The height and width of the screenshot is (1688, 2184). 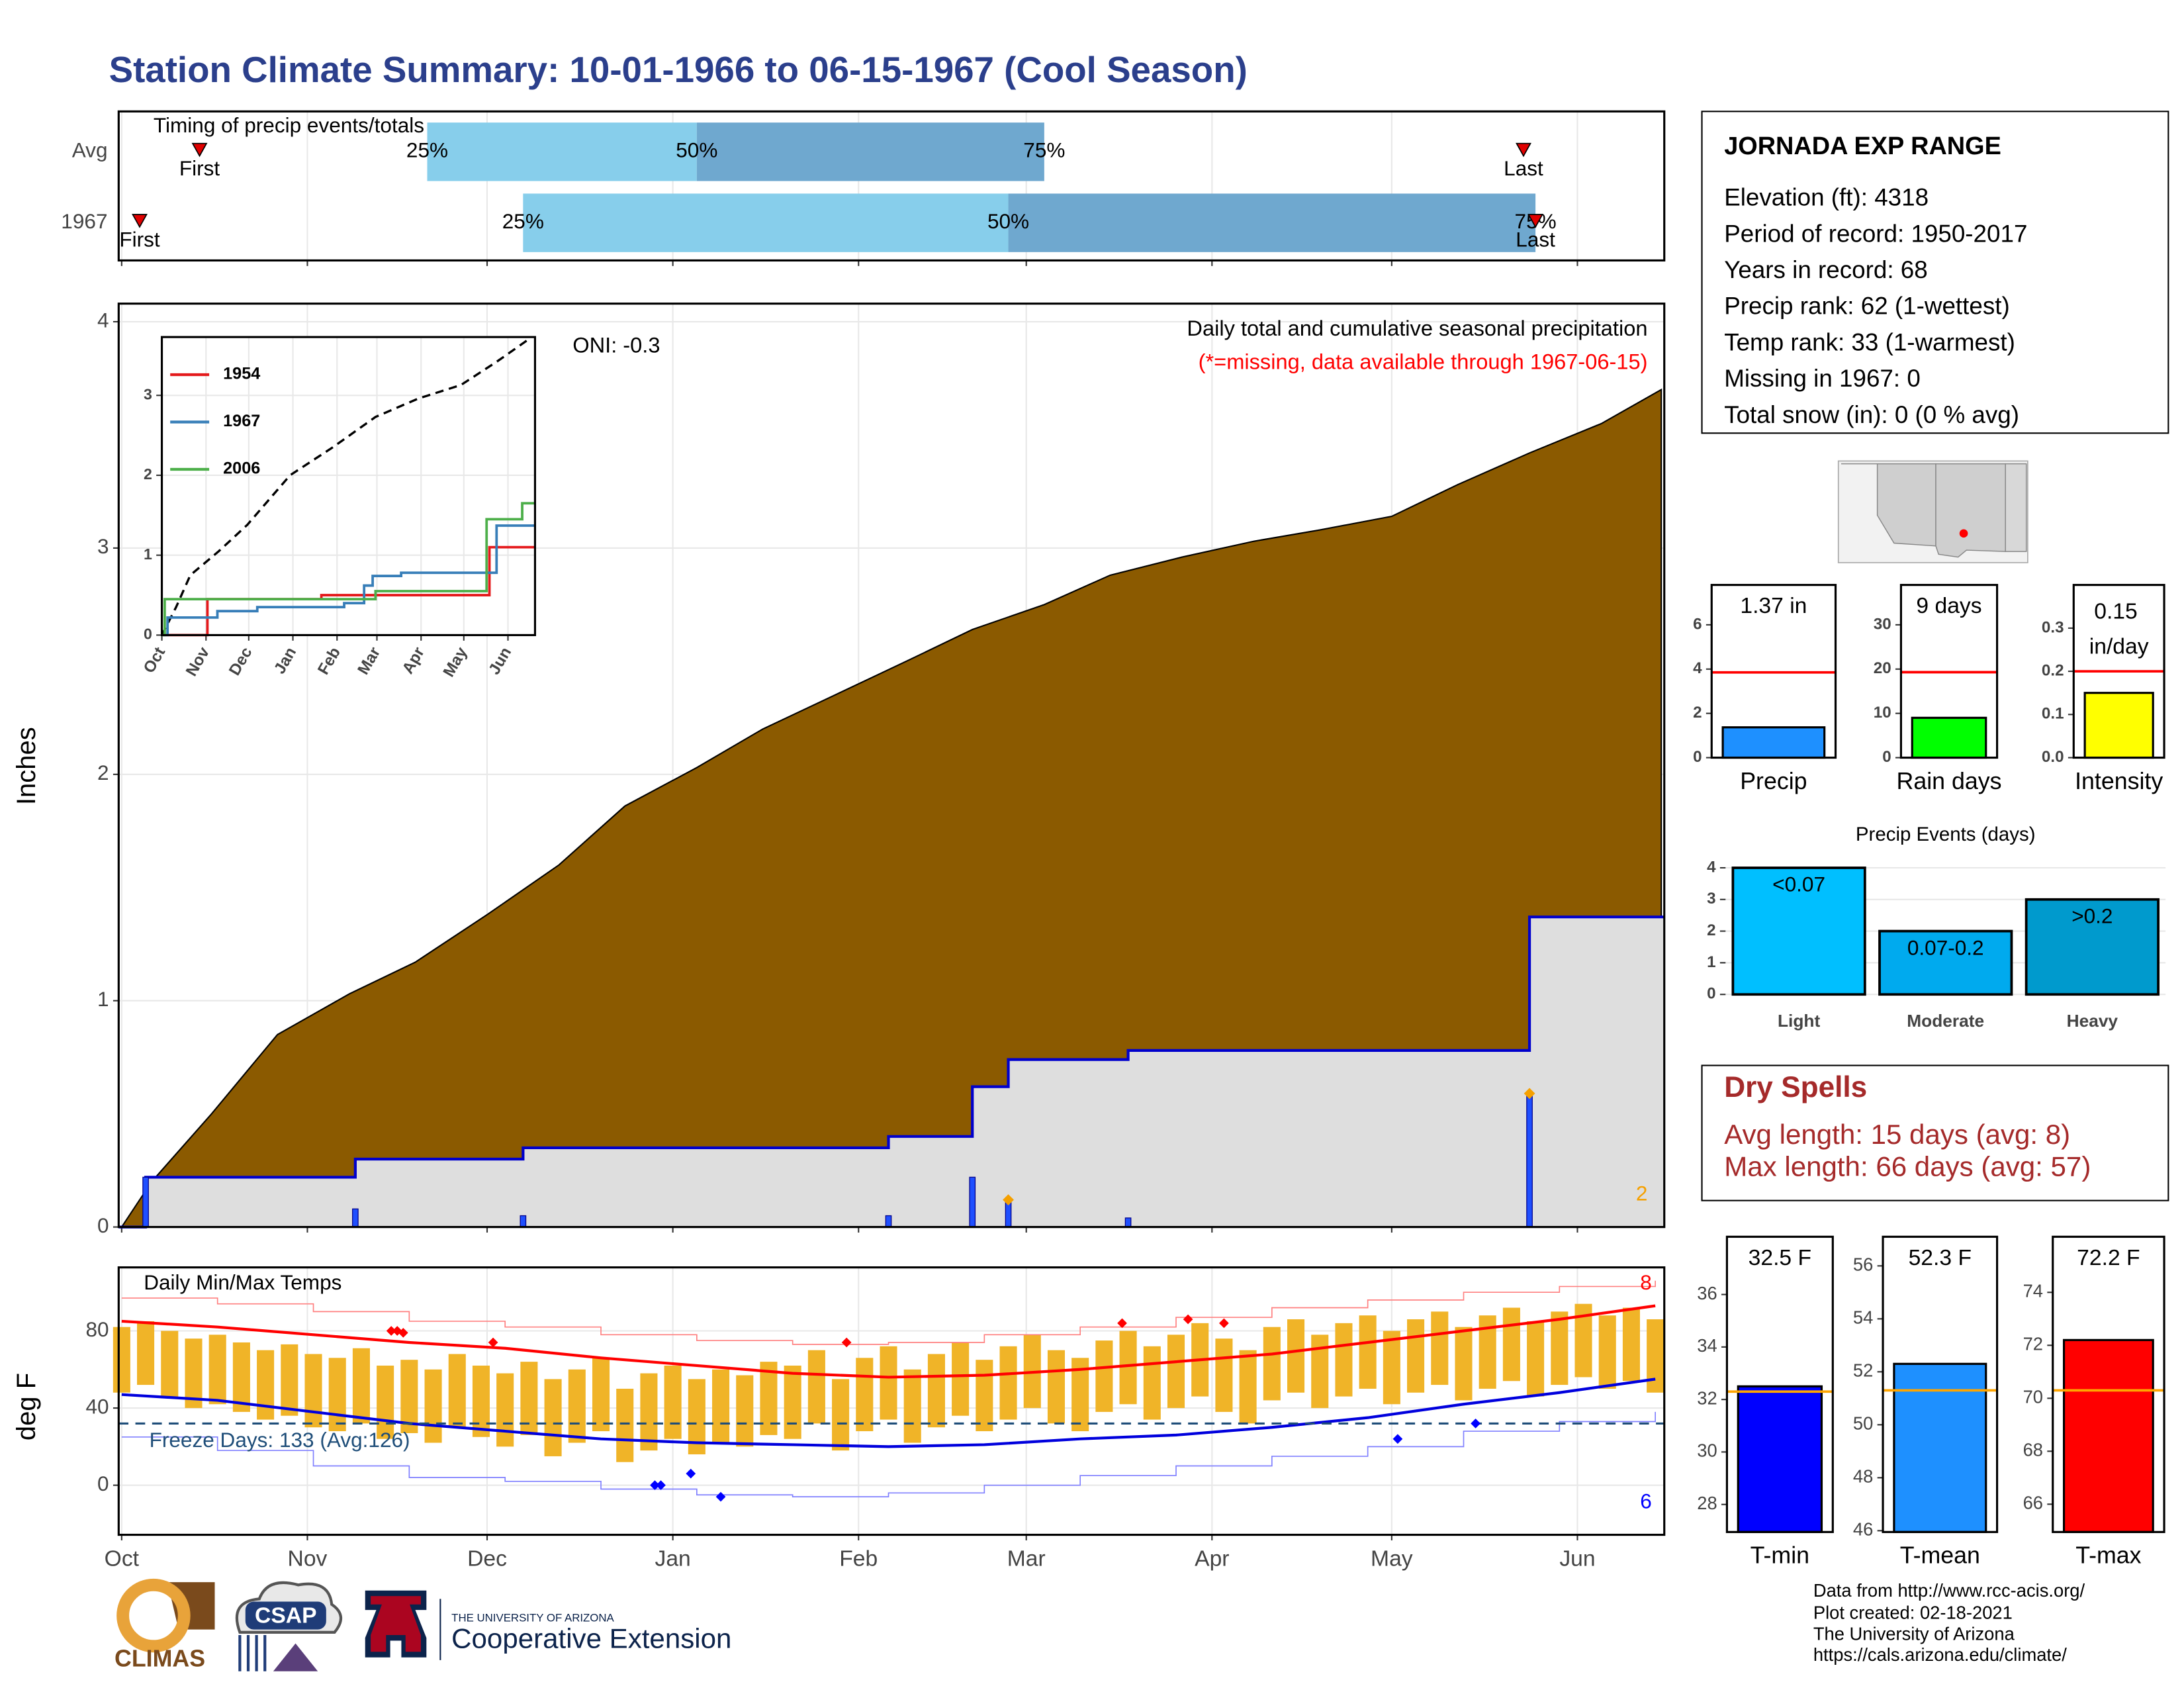 I want to click on category-label: Moderate, so click(x=1945, y=1021).